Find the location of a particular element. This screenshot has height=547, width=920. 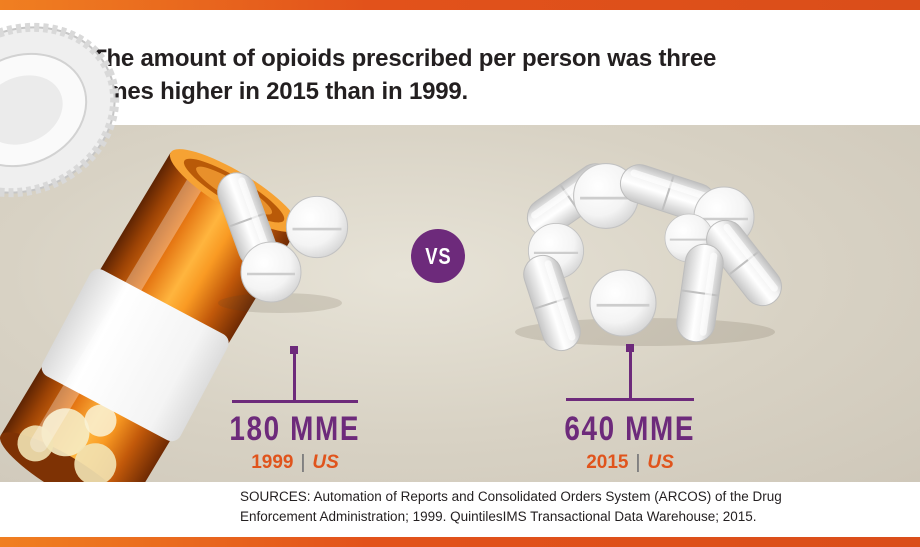

marker-node-2015 is located at coordinates (630, 348).